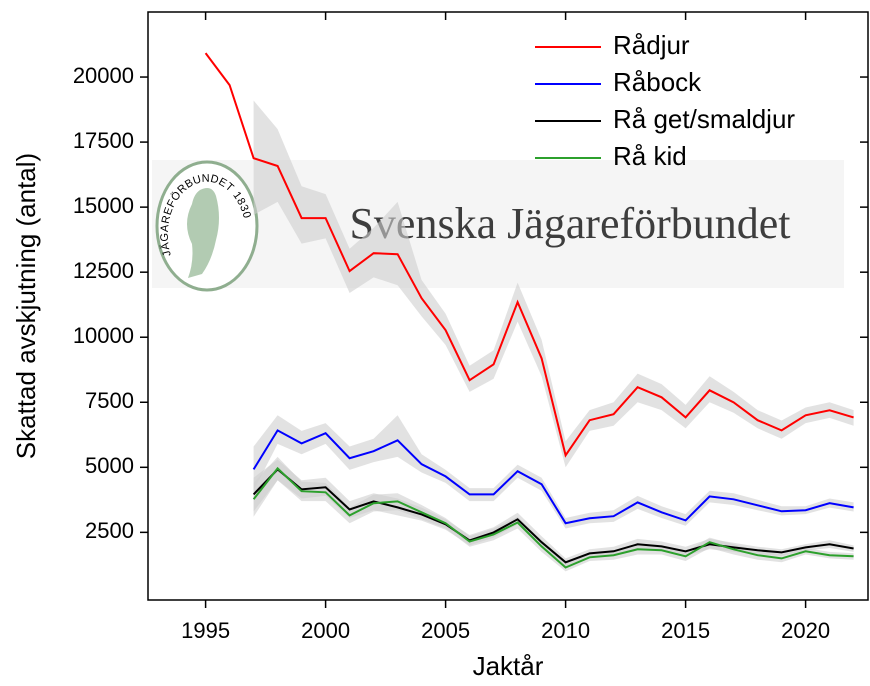 Image resolution: width=870 pixels, height=686 pixels. What do you see at coordinates (109, 530) in the screenshot?
I see `y-tick-label: 2500` at bounding box center [109, 530].